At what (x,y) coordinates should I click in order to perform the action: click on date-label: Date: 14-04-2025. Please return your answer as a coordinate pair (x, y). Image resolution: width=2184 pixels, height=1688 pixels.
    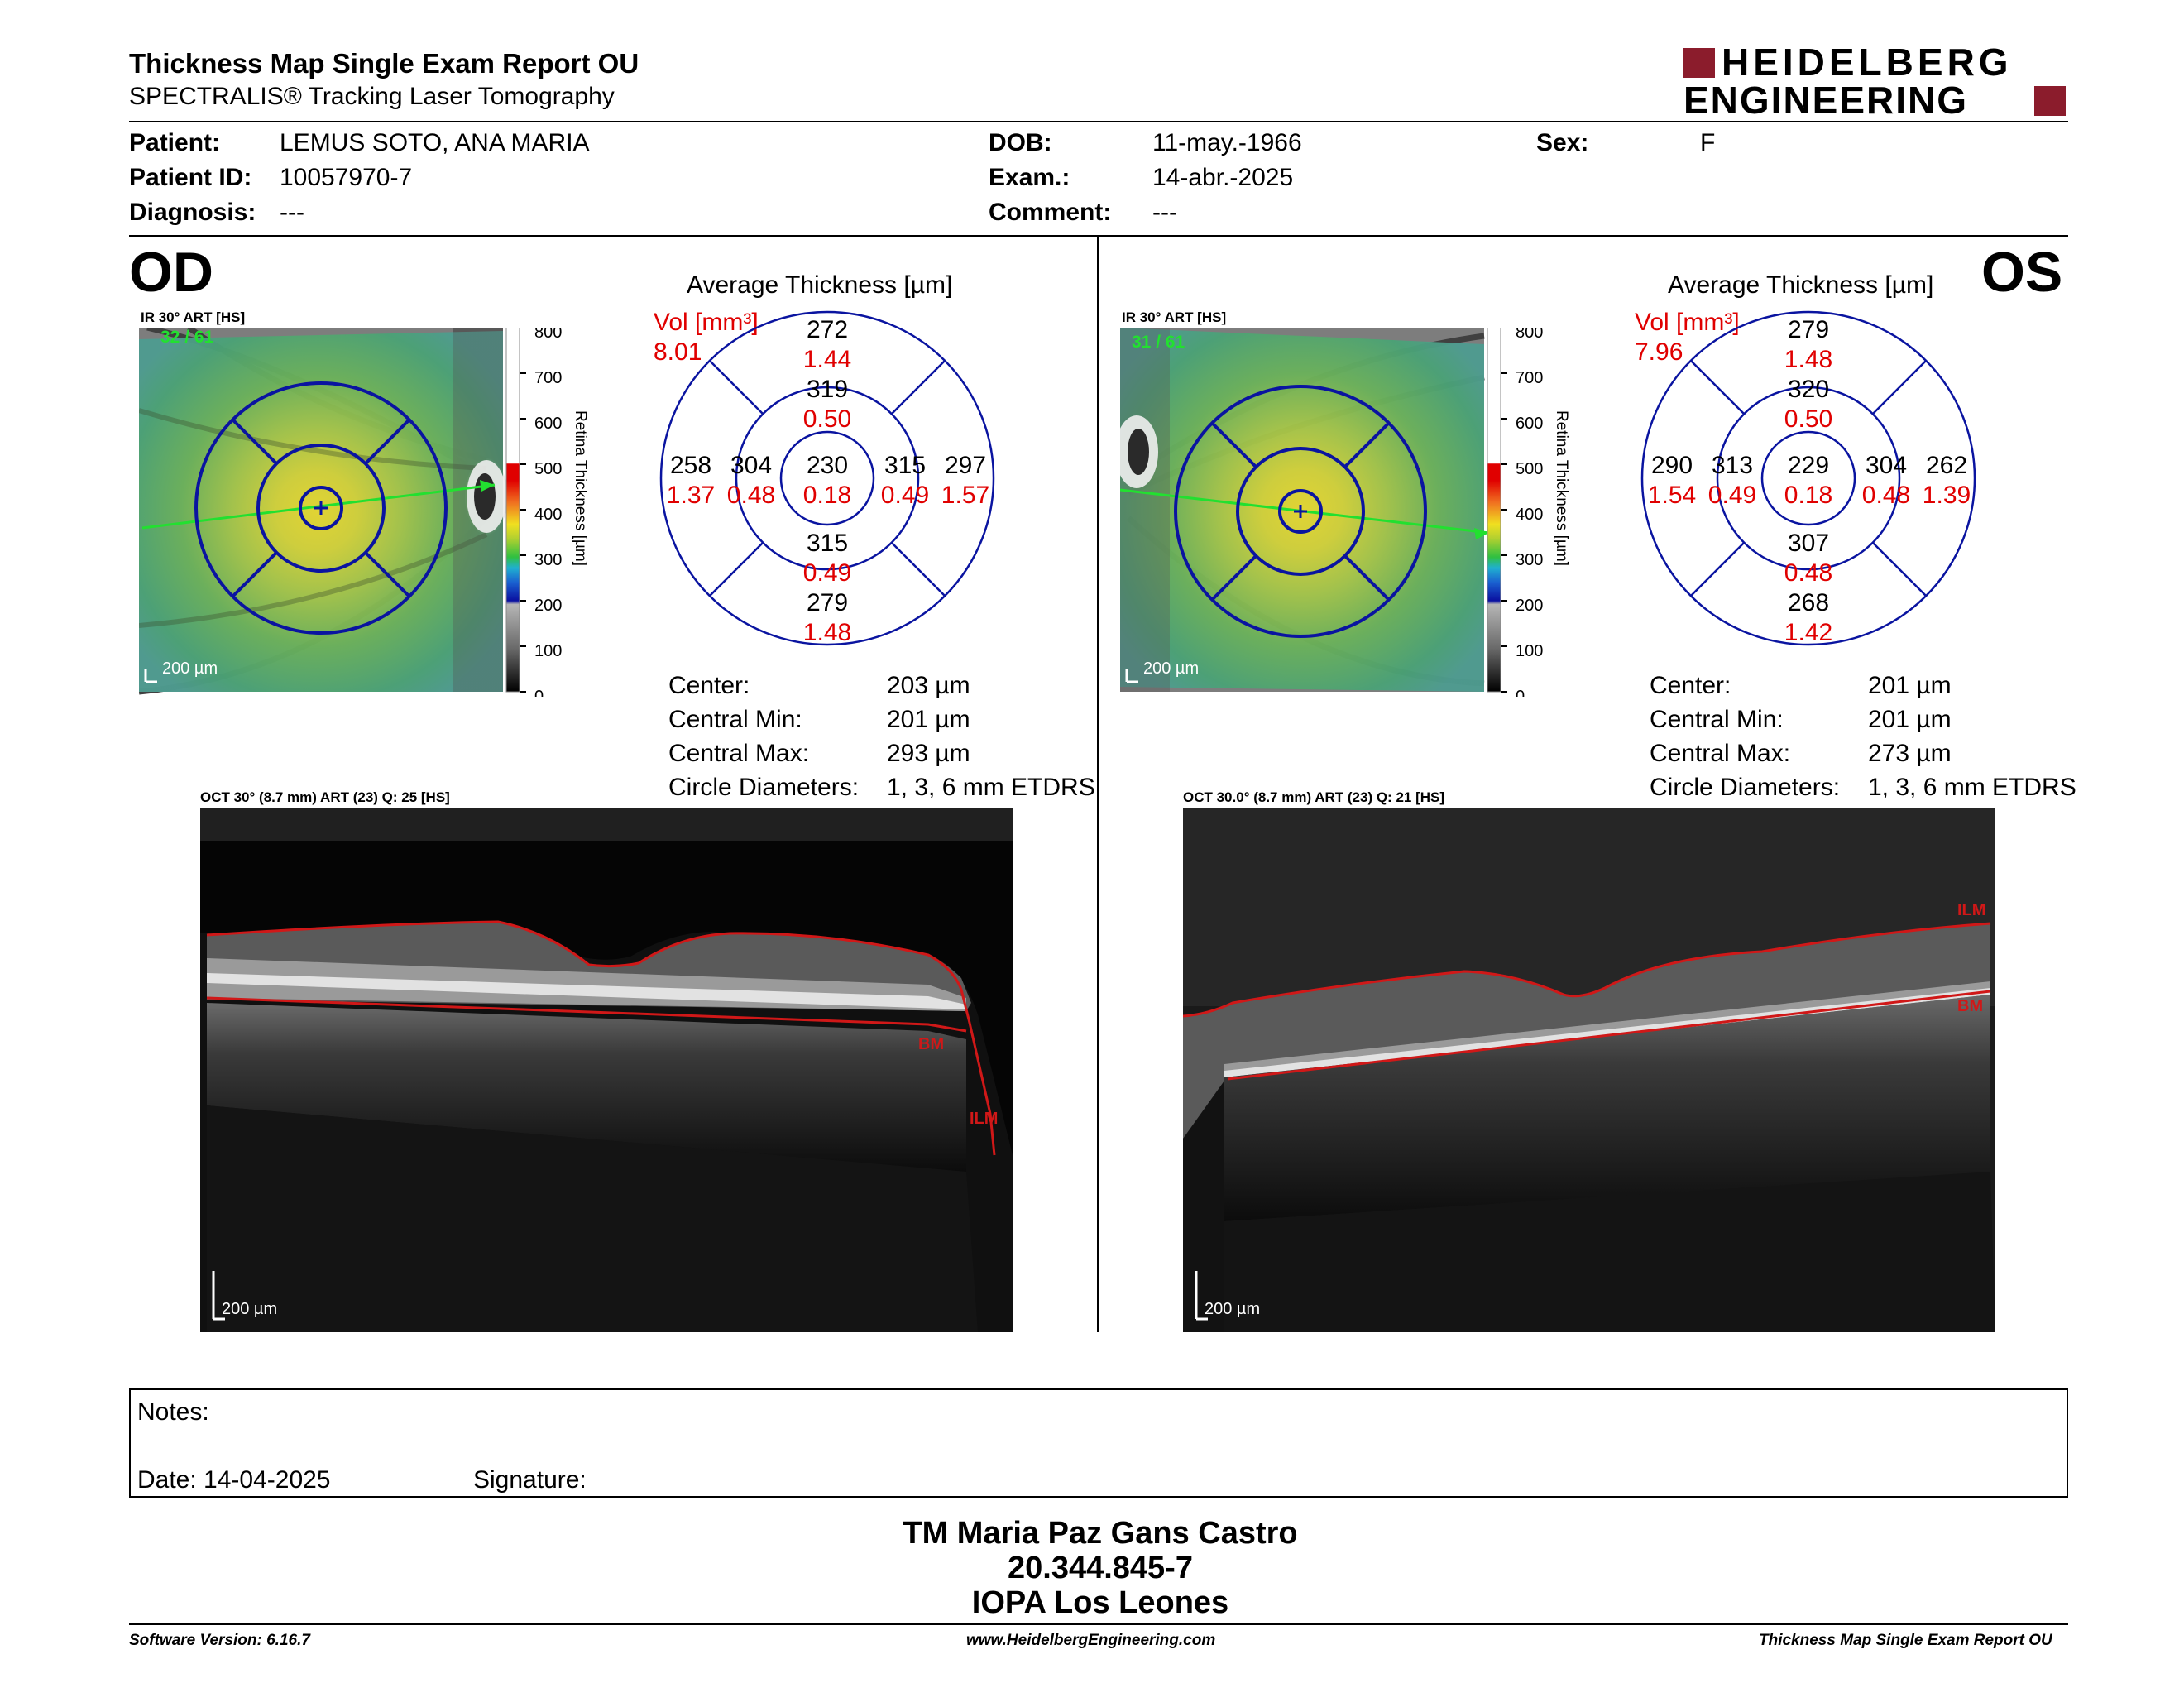
    Looking at the image, I should click on (234, 1480).